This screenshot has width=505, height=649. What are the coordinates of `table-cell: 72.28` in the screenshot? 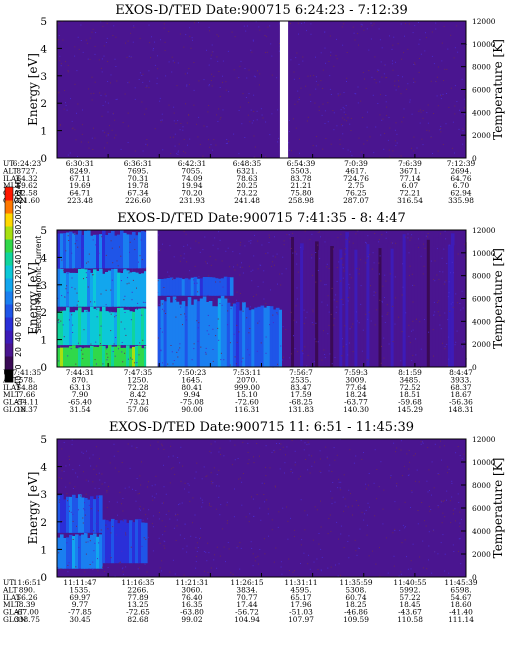 It's located at (137, 387).